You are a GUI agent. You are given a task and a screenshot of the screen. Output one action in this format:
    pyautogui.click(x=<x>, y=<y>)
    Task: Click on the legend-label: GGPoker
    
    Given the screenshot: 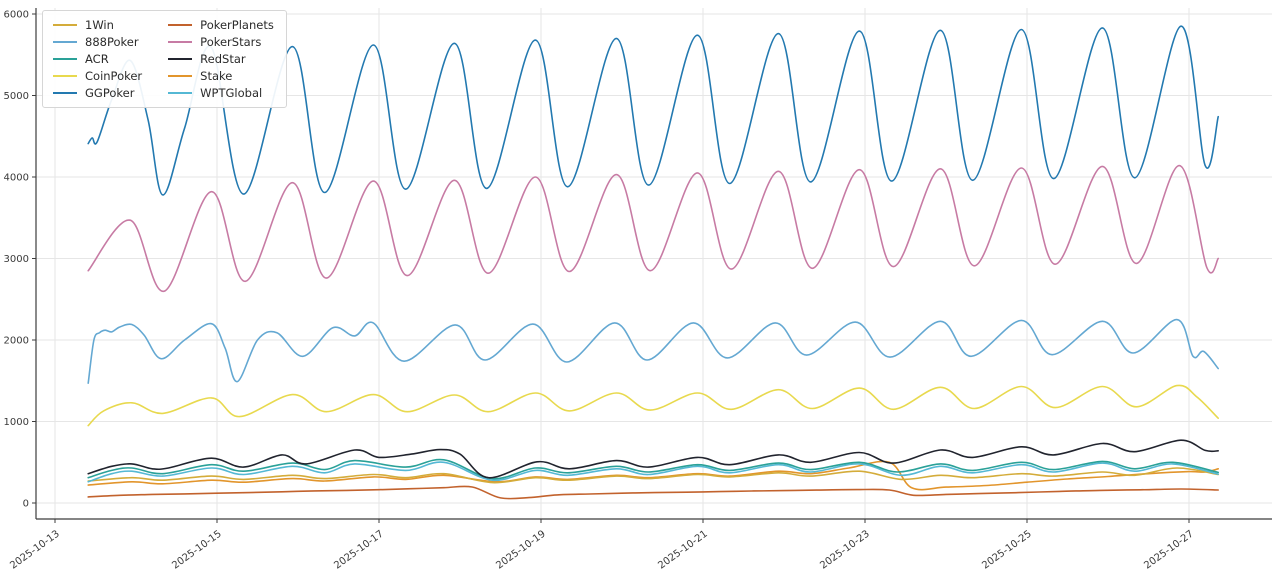 What is the action you would take?
    pyautogui.click(x=110, y=93)
    